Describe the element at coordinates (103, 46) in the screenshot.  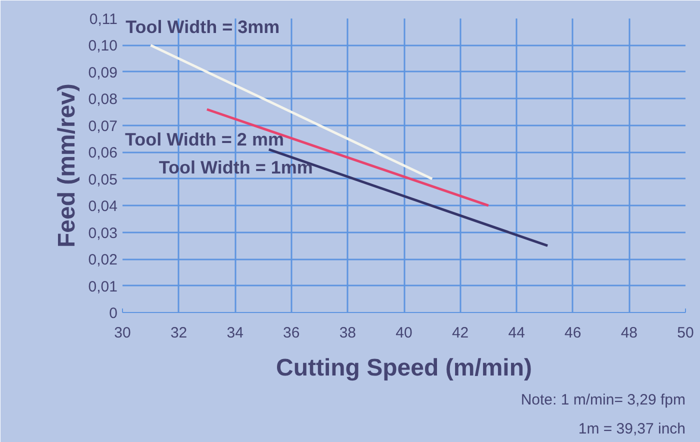
I see `y-tick-label: 0,10` at that location.